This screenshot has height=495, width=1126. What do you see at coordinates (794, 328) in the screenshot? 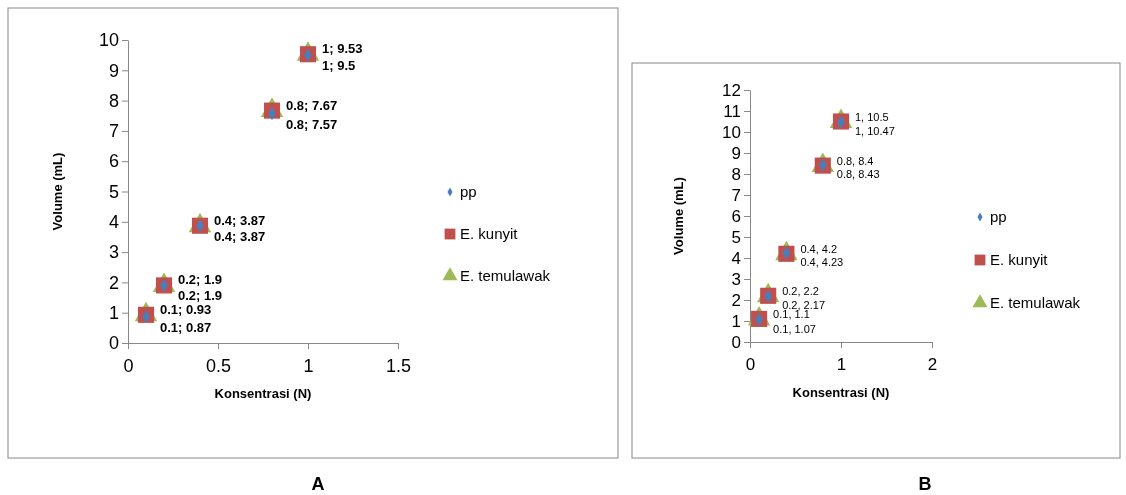
I see `data-label: 0.1, 1.07` at bounding box center [794, 328].